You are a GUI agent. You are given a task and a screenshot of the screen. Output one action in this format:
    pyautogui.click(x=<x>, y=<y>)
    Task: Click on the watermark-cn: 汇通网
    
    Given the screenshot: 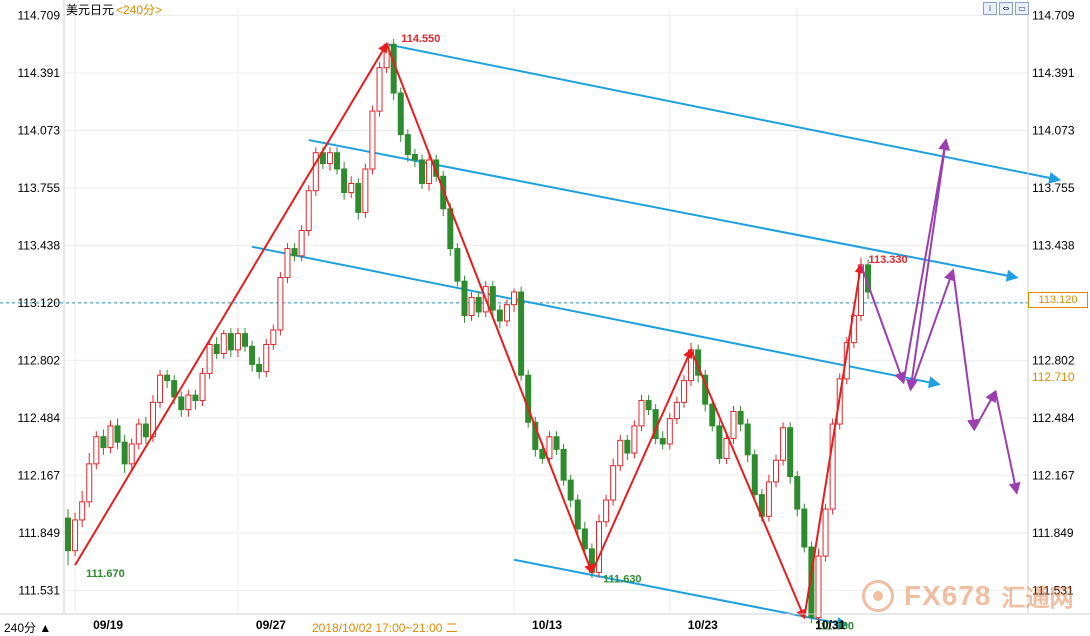 What is the action you would take?
    pyautogui.click(x=1037, y=598)
    